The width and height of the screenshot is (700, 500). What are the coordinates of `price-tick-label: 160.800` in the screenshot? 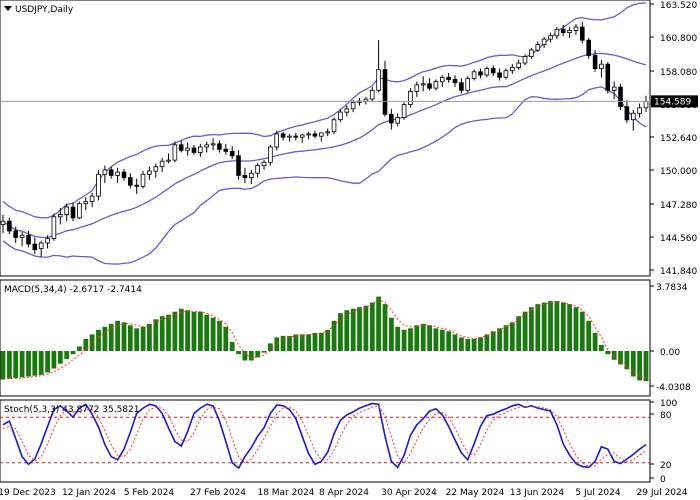 It's located at (678, 39).